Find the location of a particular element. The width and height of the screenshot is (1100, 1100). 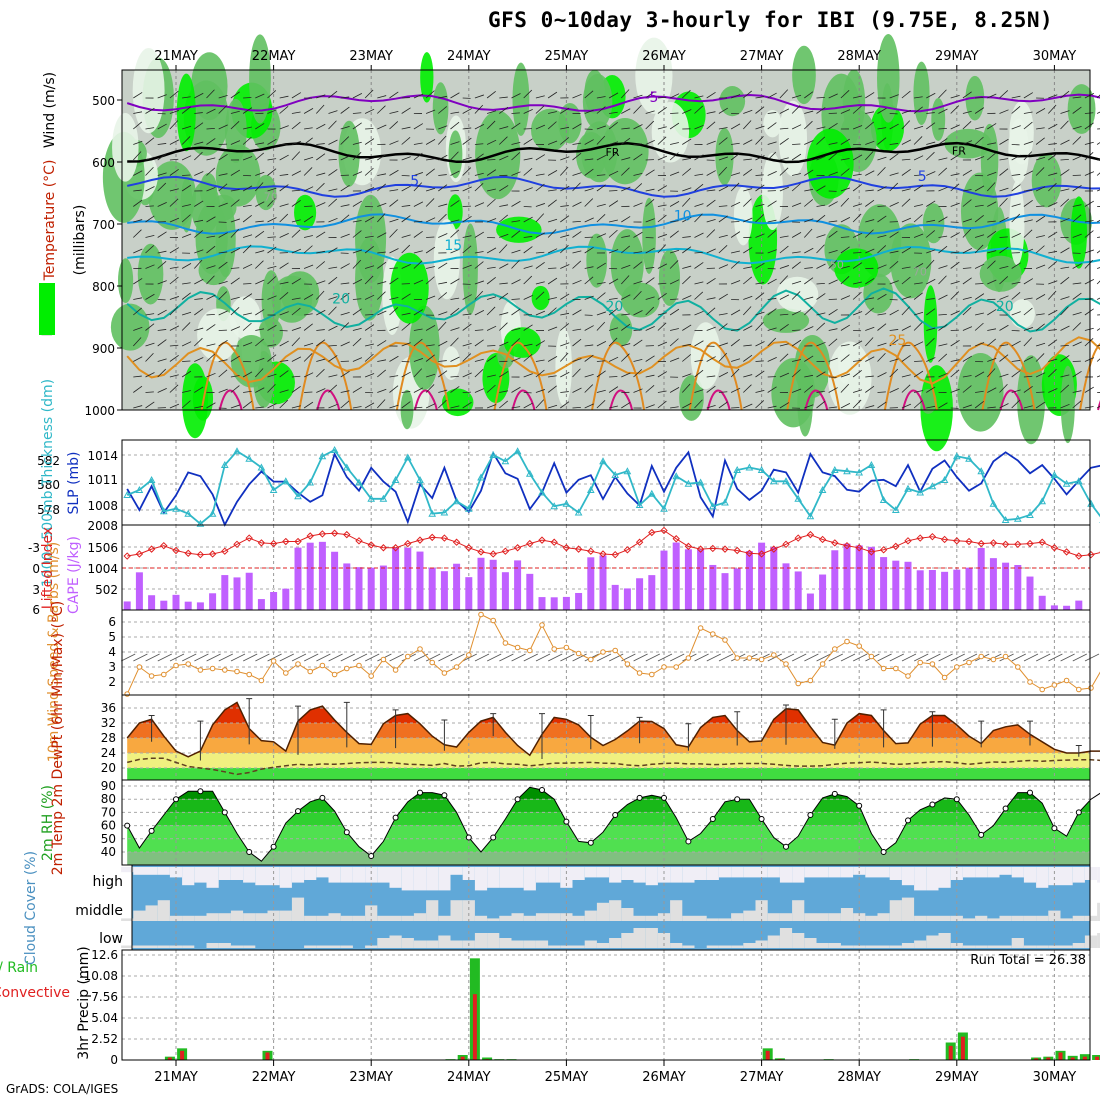

legend-rh-swatch is located at coordinates (47, 309).